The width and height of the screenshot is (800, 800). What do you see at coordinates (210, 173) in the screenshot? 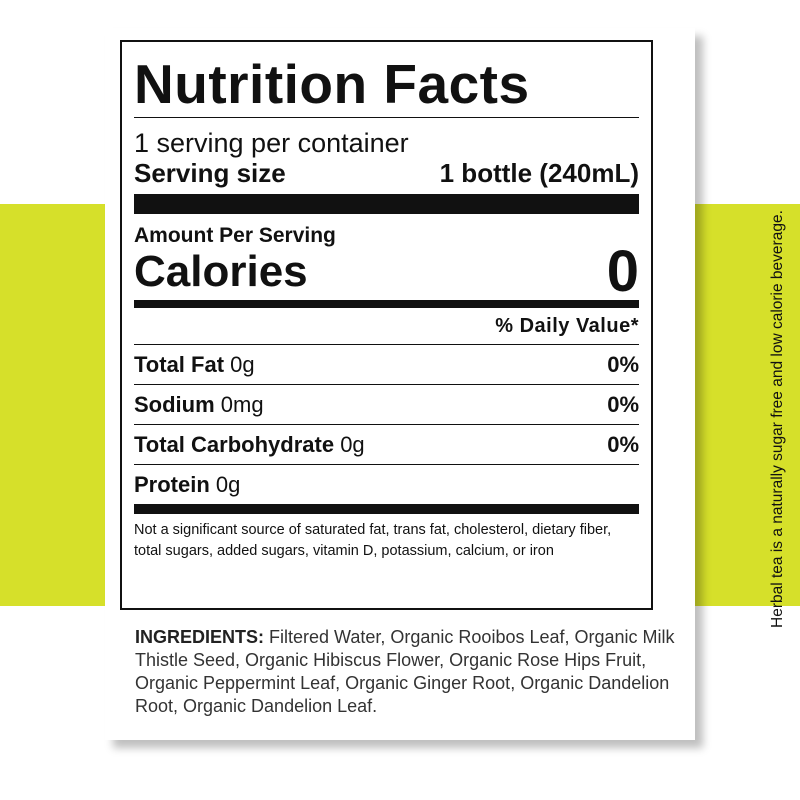
I see `serving-size-label: Serving size` at bounding box center [210, 173].